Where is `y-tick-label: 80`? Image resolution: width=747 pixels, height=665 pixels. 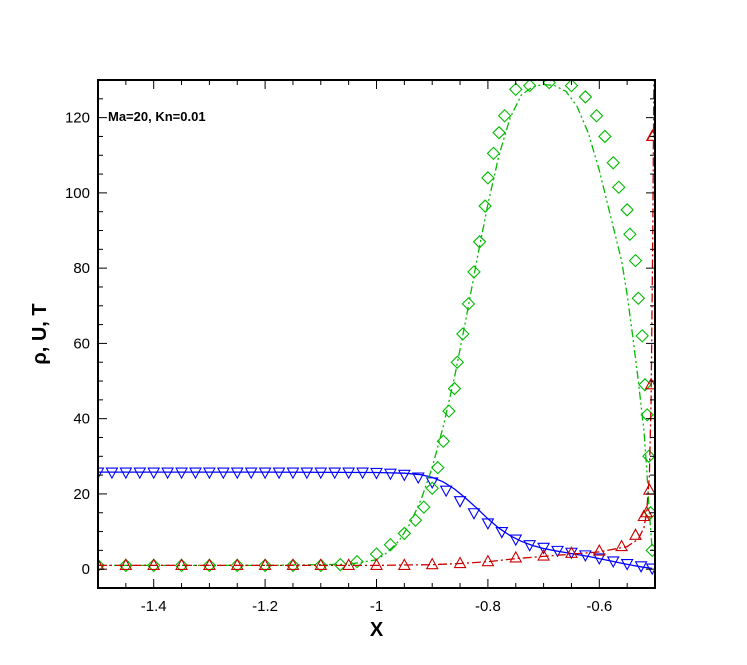
y-tick-label: 80 is located at coordinates (81, 268).